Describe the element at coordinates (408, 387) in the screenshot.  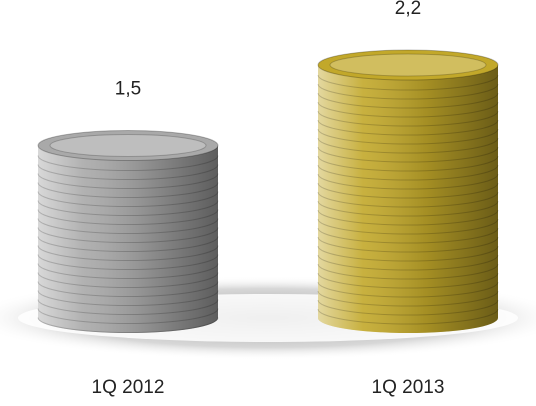
I see `x-tick-label: 1Q 2013` at that location.